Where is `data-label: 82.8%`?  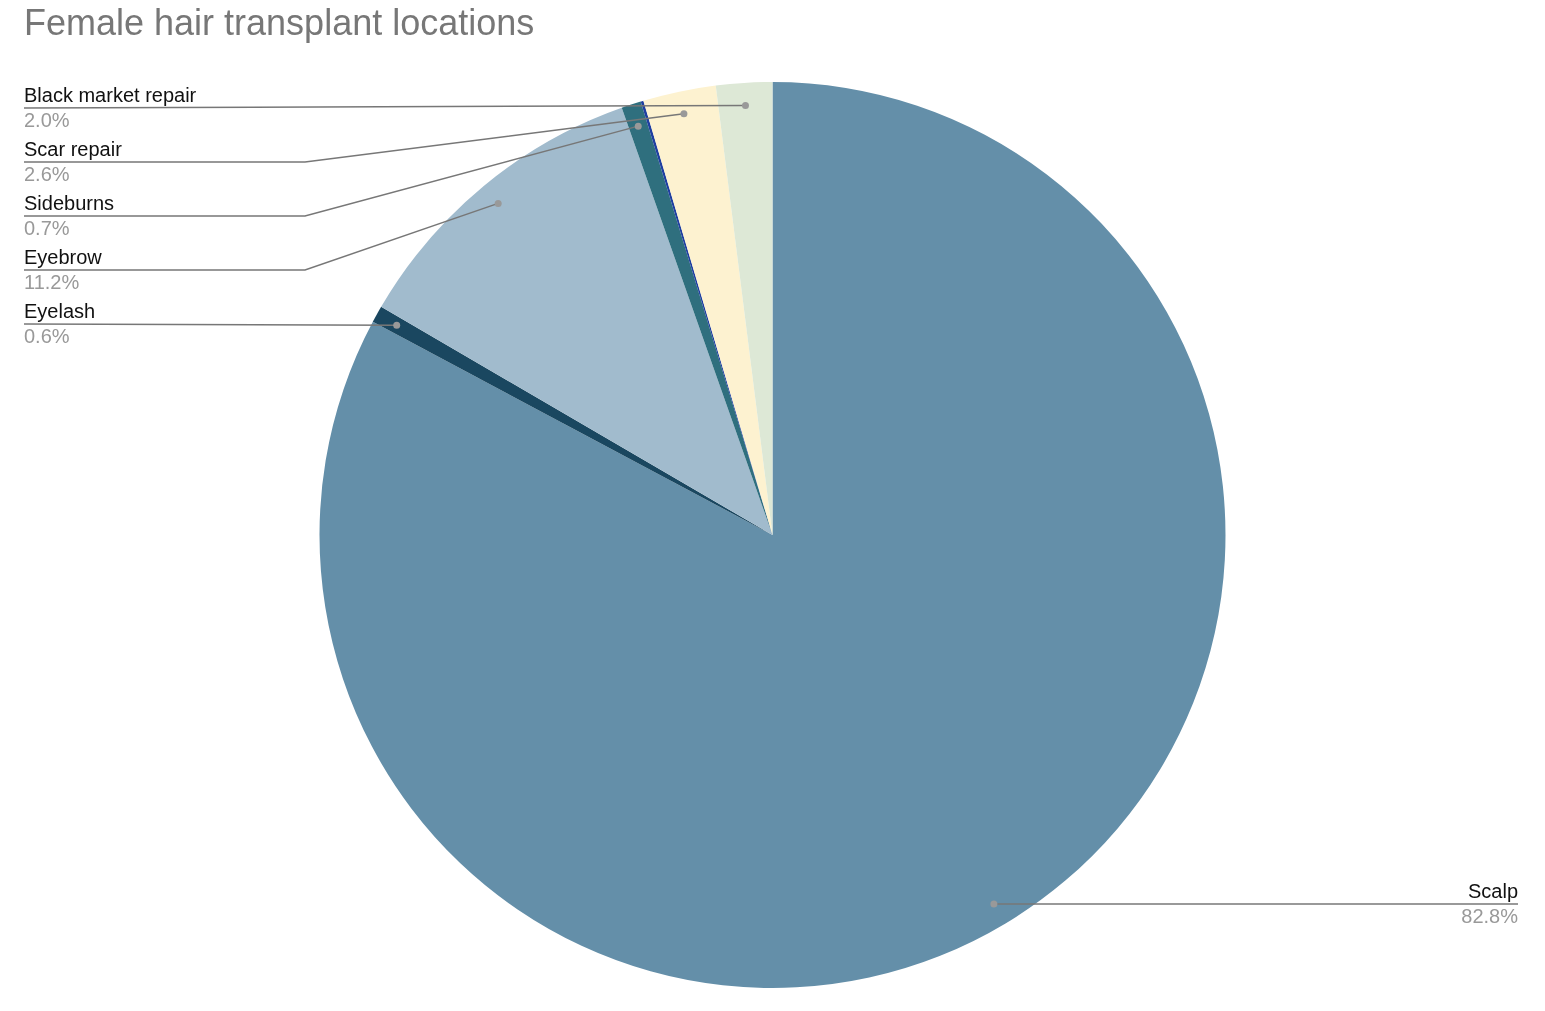
data-label: 82.8% is located at coordinates (1490, 915).